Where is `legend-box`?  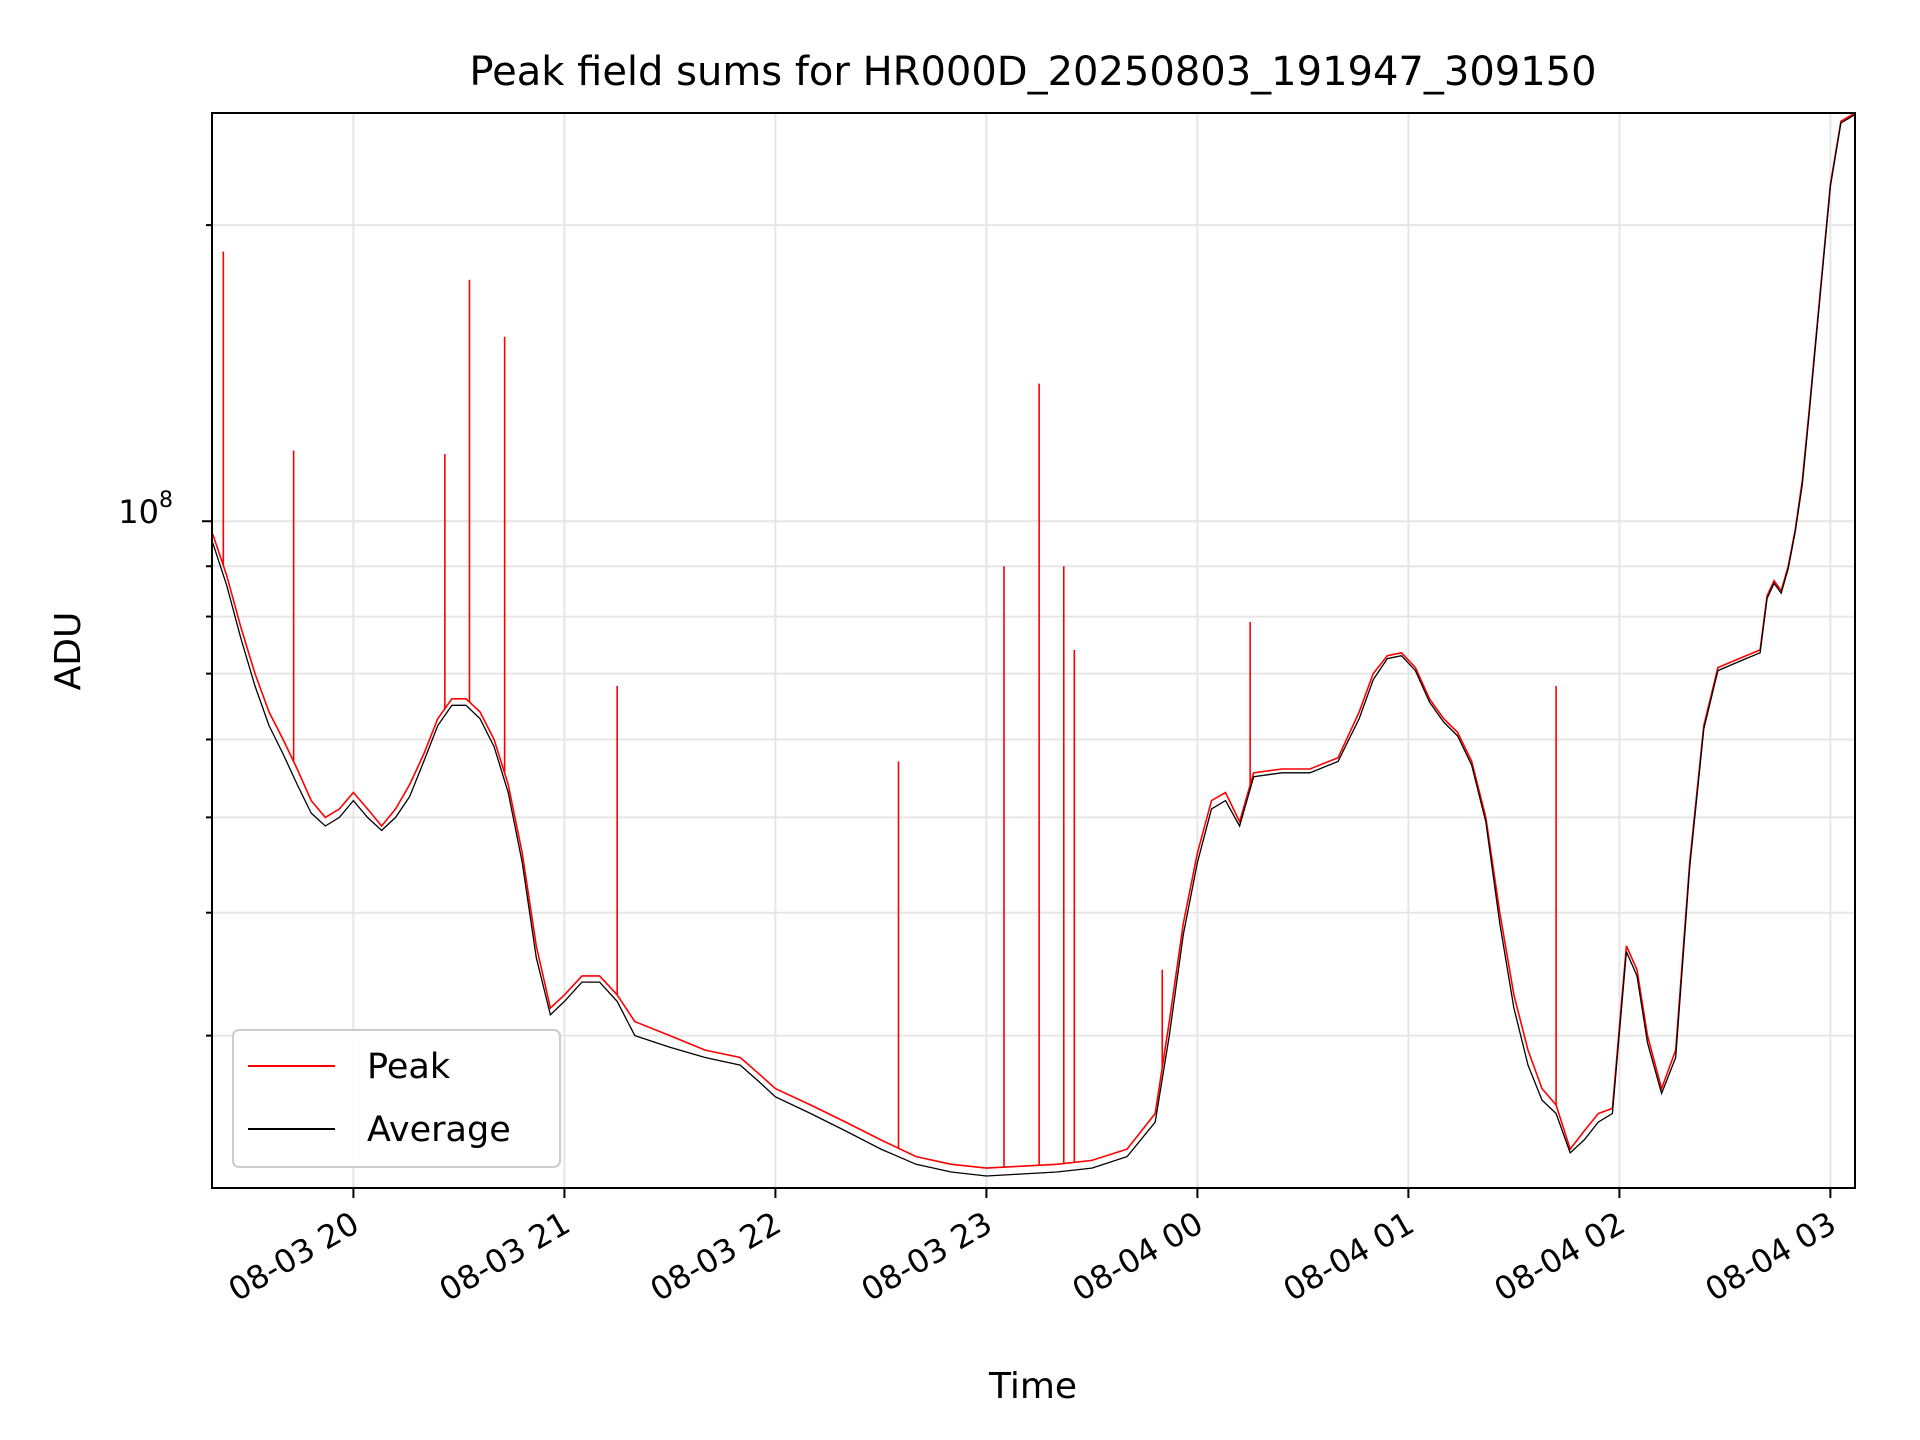 legend-box is located at coordinates (396, 1098).